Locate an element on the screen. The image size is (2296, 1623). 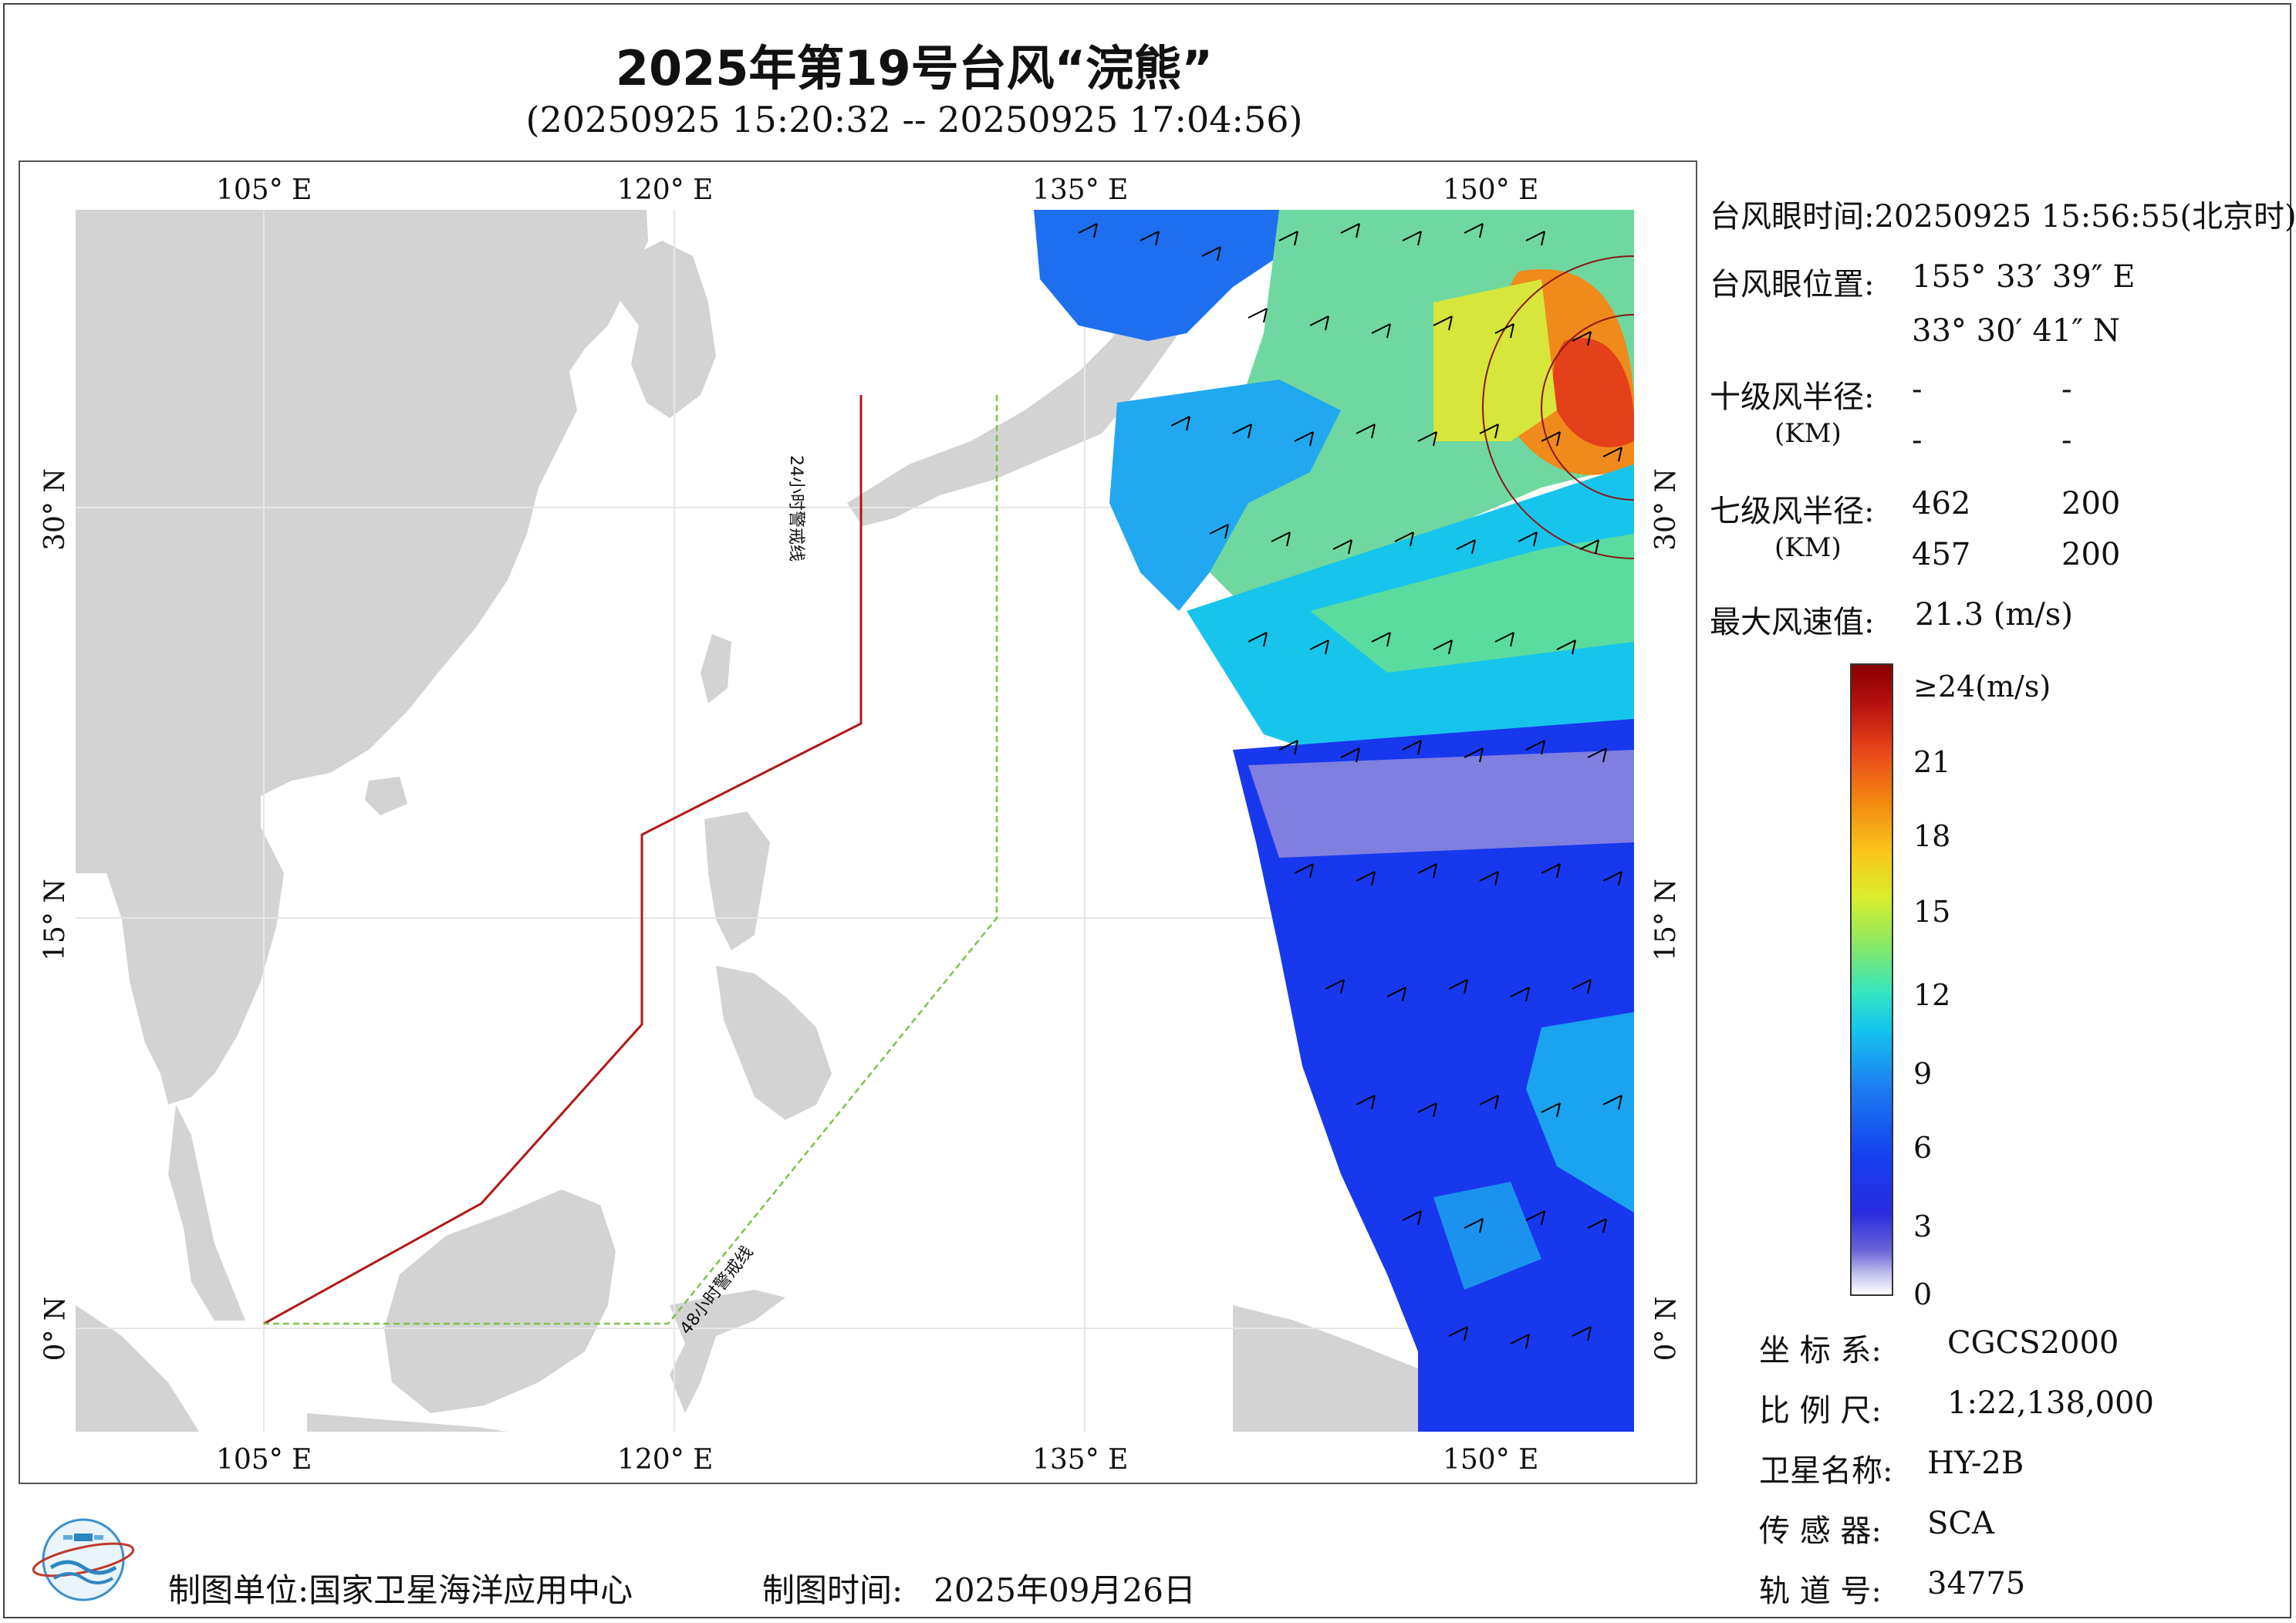
sulawesi is located at coordinates (727, 1351).